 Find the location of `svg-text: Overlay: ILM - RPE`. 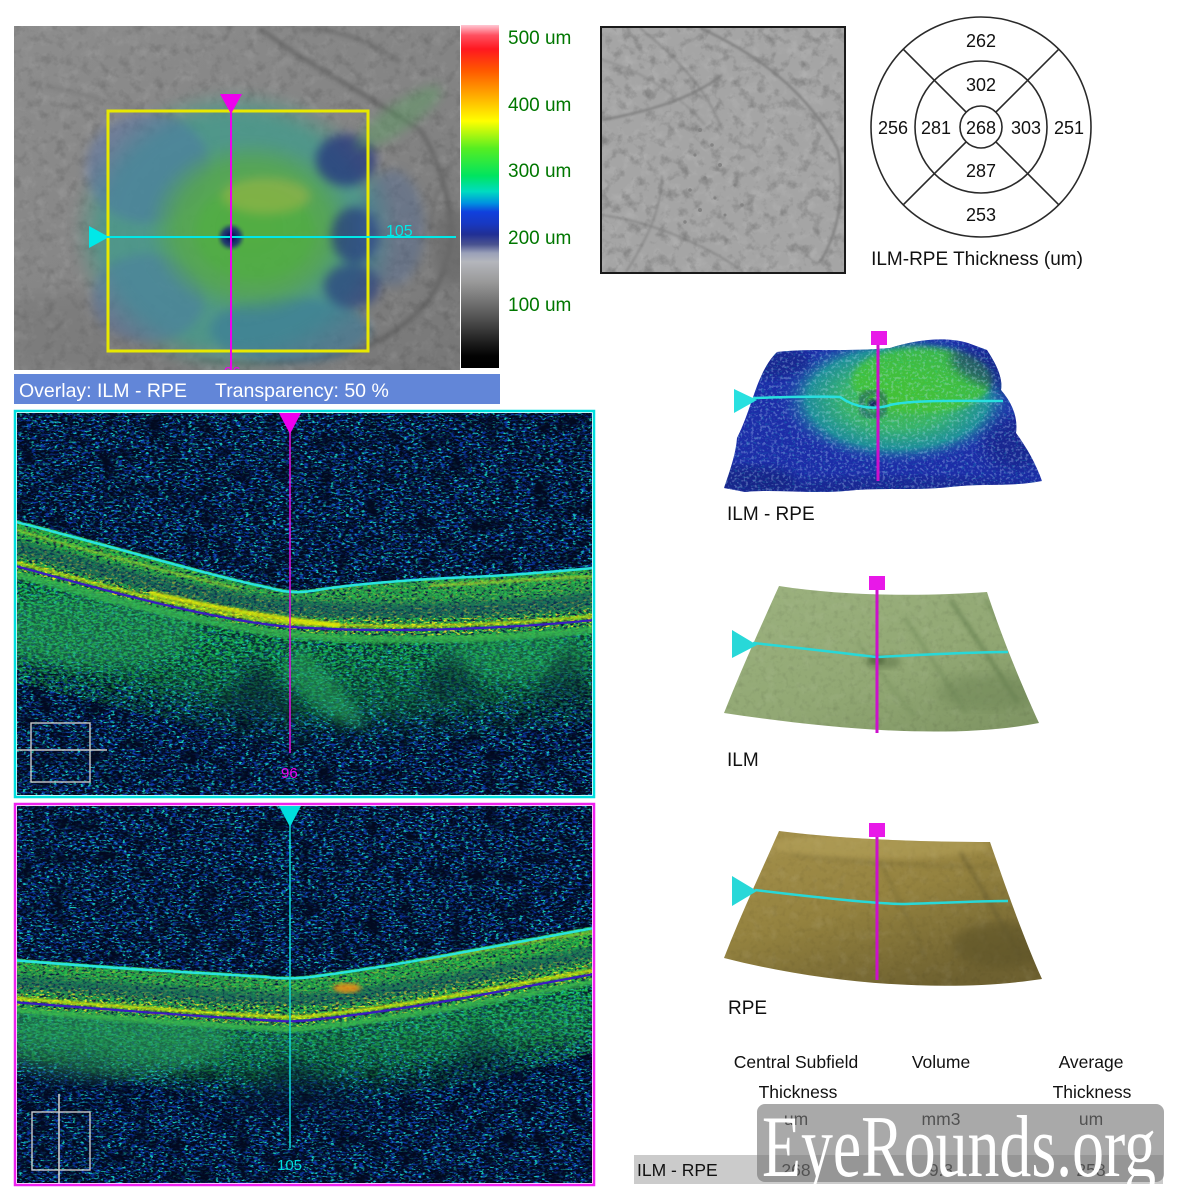

svg-text: Overlay: ILM - RPE is located at coordinates (103, 391).